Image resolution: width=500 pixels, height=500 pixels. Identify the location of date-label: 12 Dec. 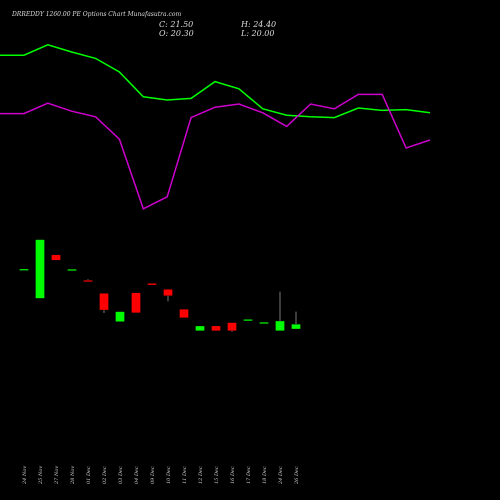
(201, 475).